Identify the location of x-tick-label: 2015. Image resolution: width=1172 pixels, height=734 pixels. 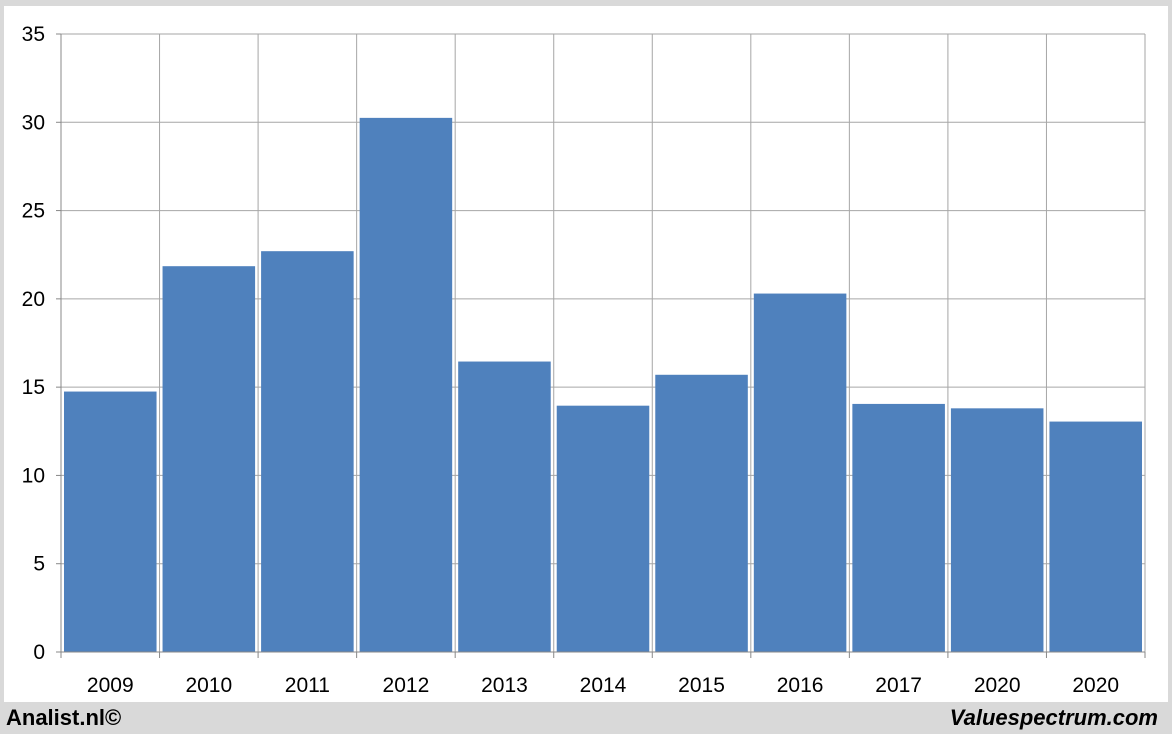
(701, 685).